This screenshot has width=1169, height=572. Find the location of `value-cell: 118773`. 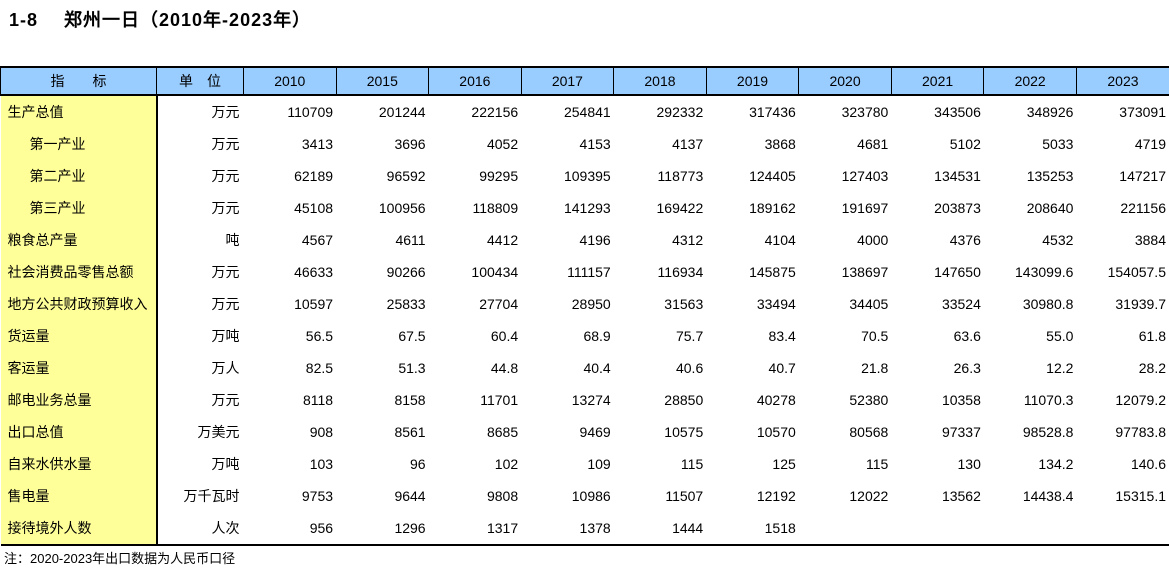

value-cell: 118773 is located at coordinates (680, 176).